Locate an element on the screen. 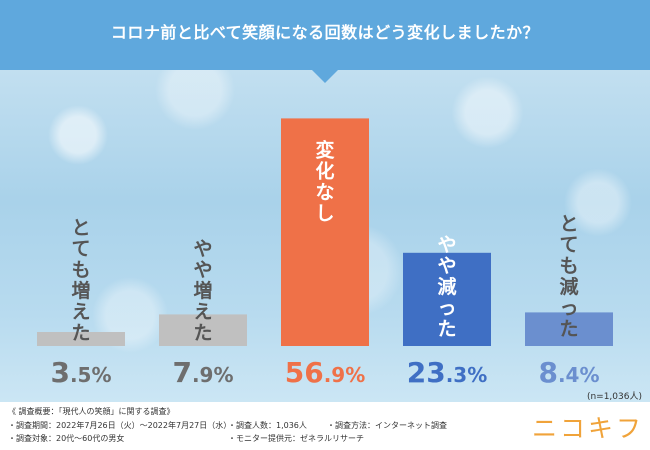  value-label-1: 3.5% is located at coordinates (80, 372).